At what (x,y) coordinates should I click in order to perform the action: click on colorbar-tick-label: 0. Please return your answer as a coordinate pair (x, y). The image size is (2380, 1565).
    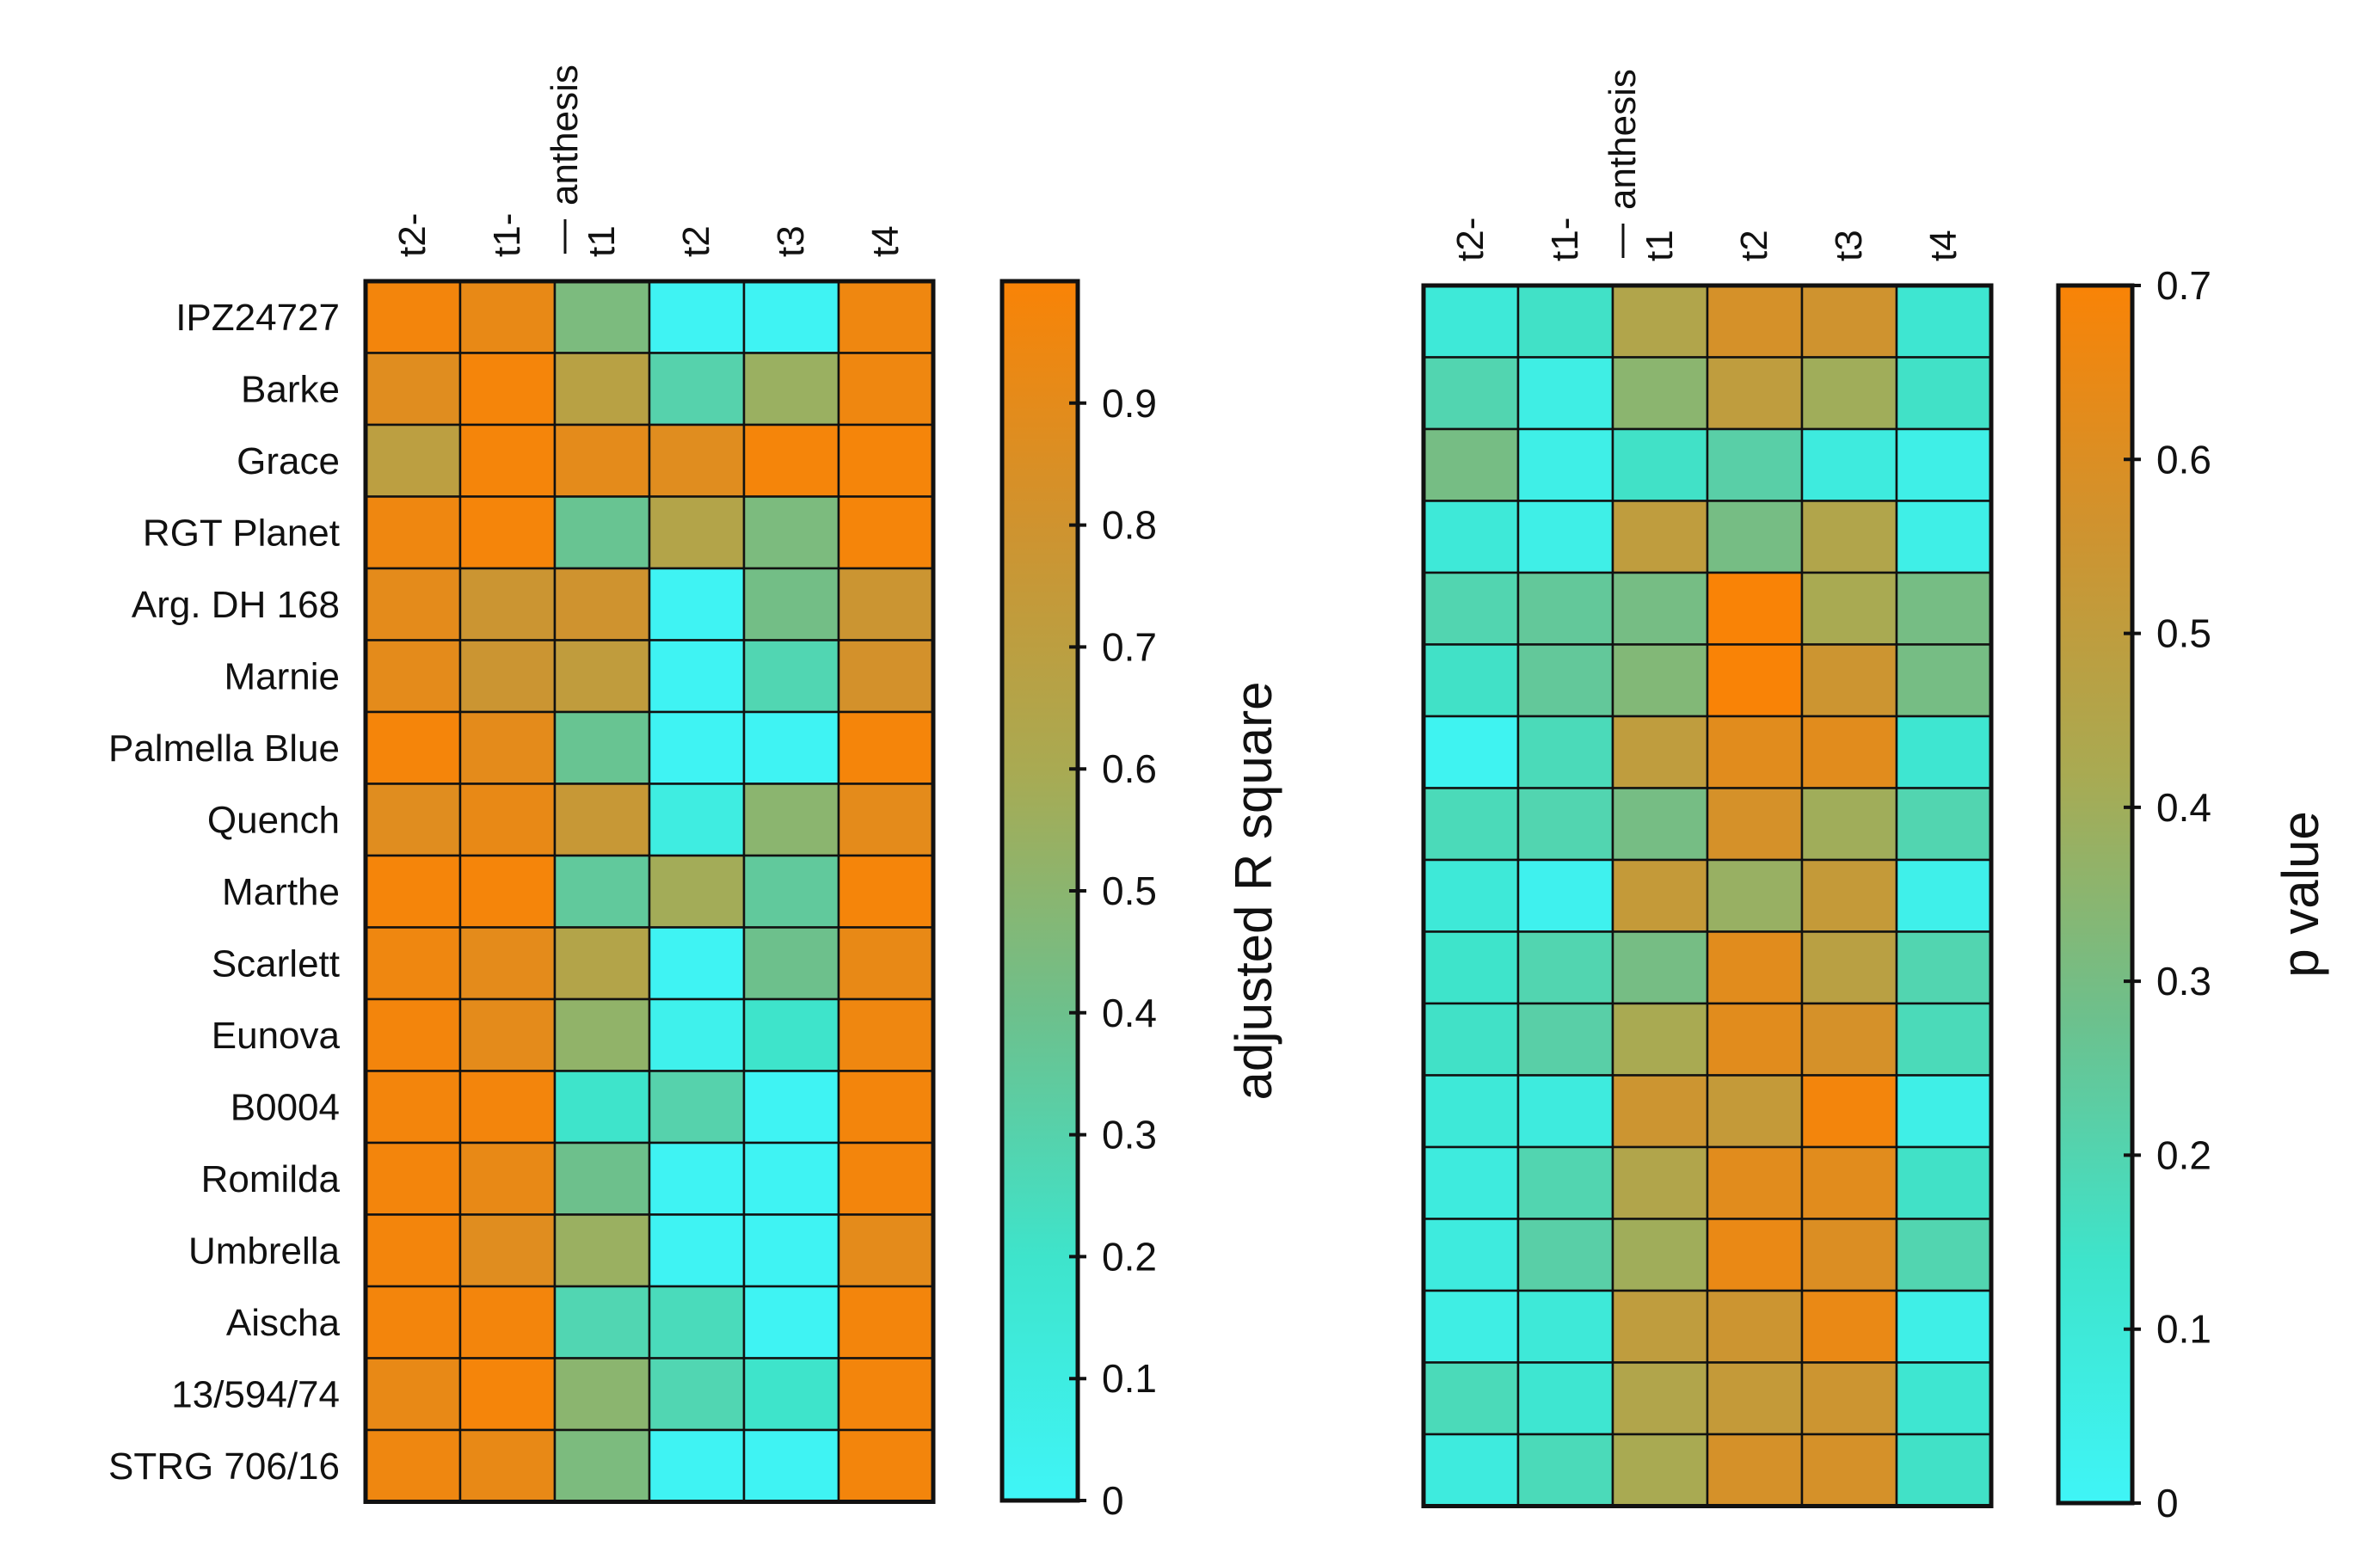
    Looking at the image, I should click on (1113, 1500).